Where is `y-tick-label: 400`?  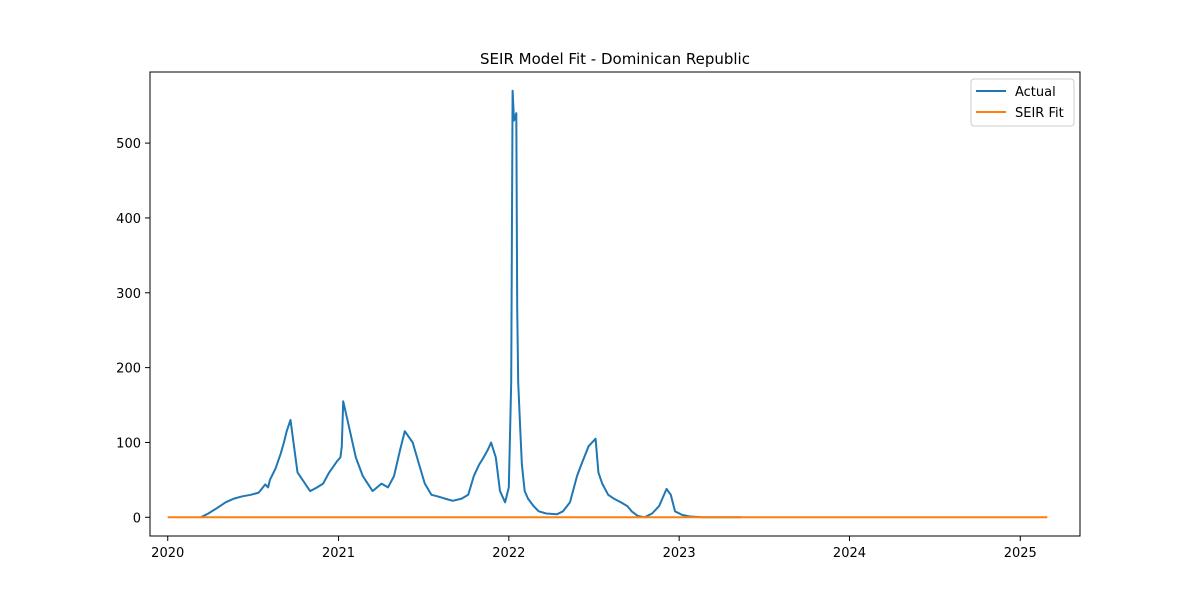 y-tick-label: 400 is located at coordinates (128, 219).